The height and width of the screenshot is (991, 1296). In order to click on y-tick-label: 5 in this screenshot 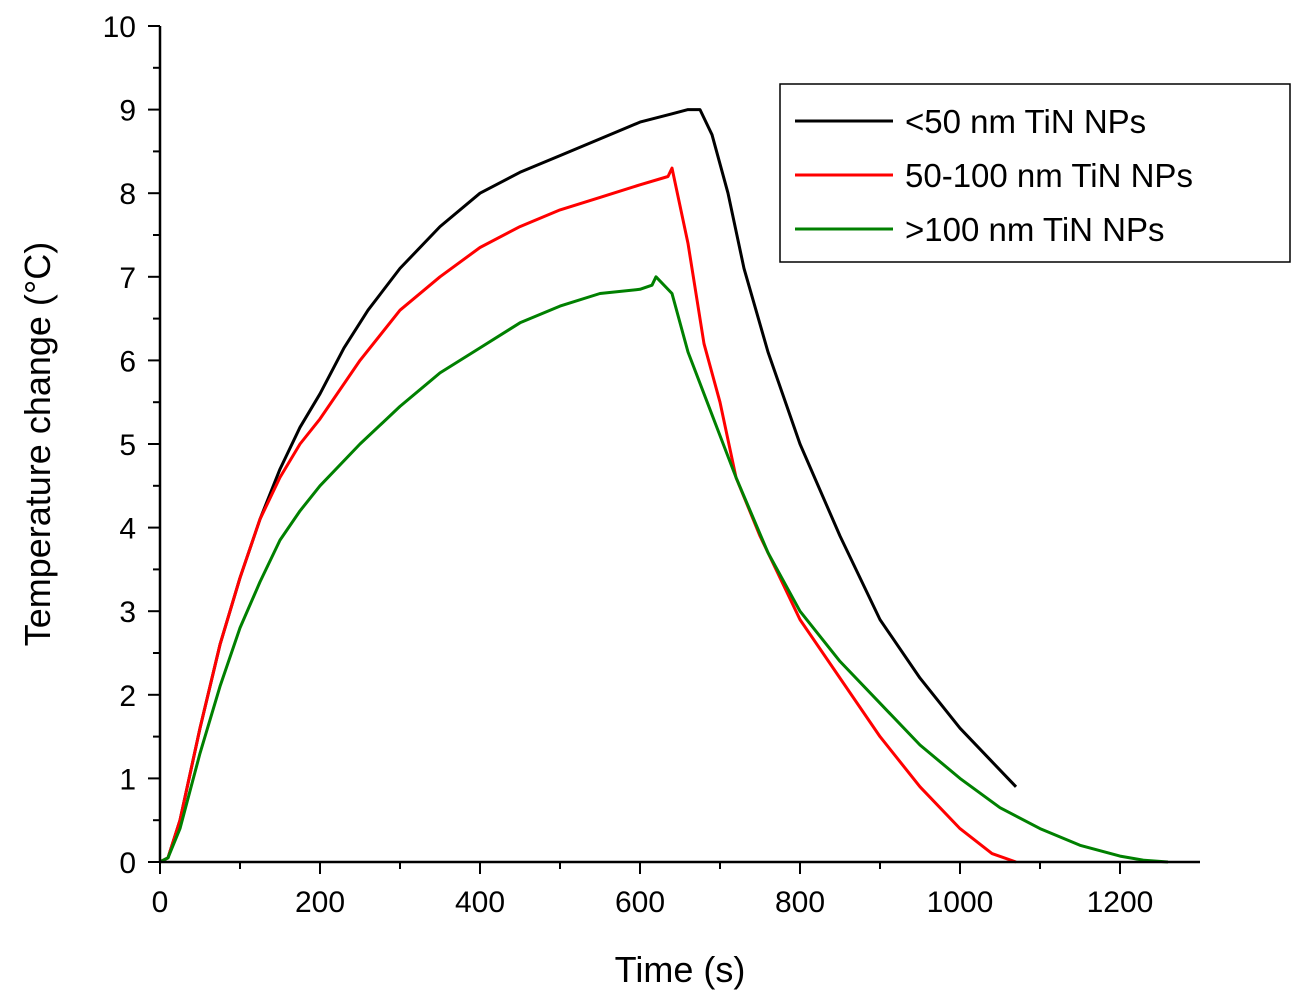, I will do `click(127, 445)`.